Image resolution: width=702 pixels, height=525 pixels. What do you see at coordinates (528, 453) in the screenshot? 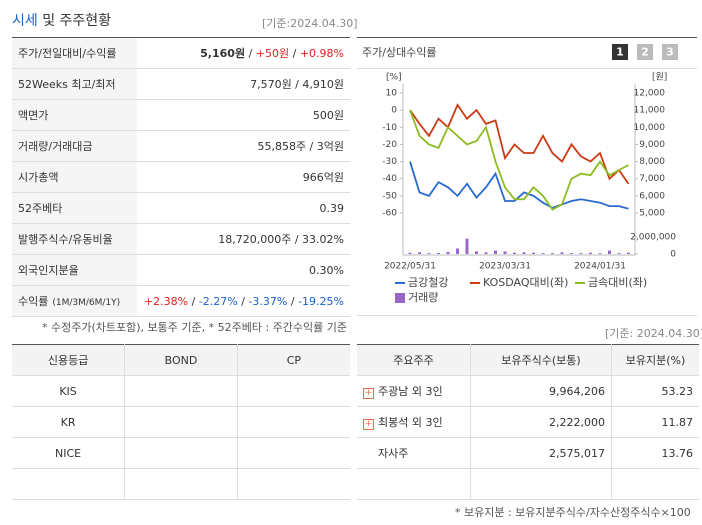
I see `holder-row: 자사주 2,575,017 13.76` at bounding box center [528, 453].